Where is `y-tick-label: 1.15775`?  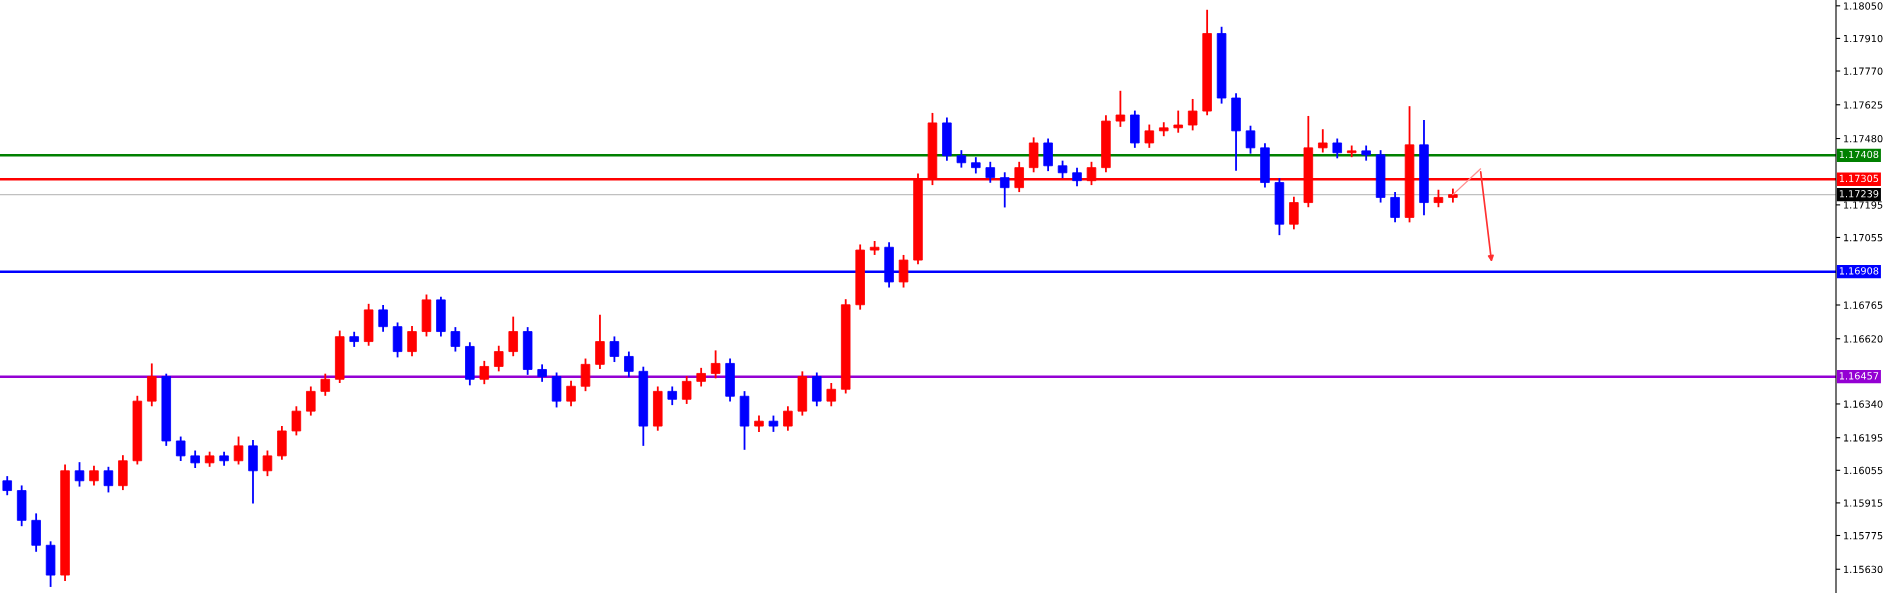 y-tick-label: 1.15775 is located at coordinates (1863, 536).